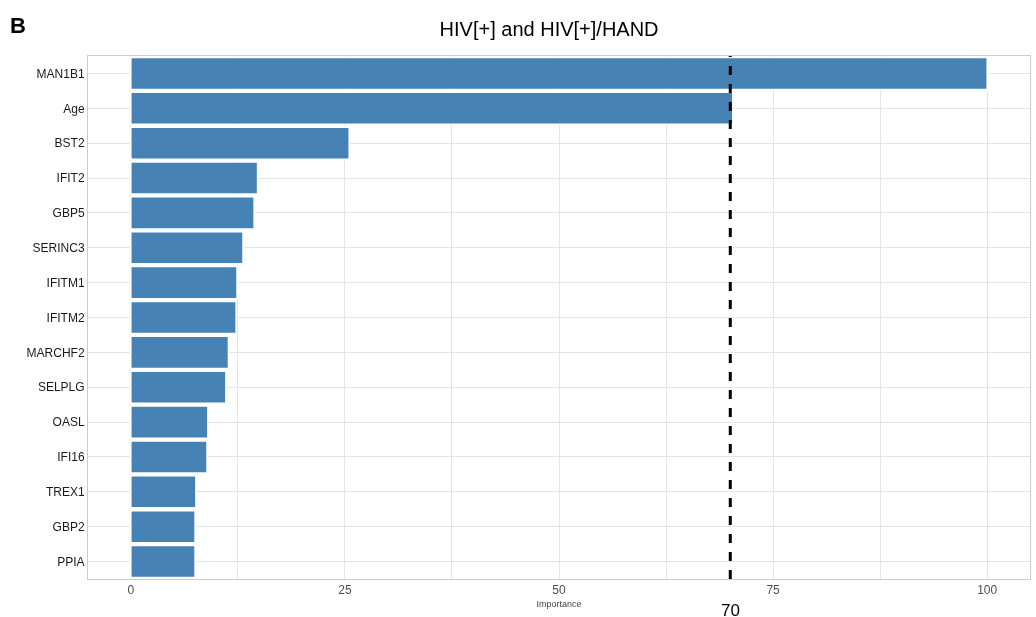  Describe the element at coordinates (68, 422) in the screenshot. I see `y-tick-label: OASL` at that location.